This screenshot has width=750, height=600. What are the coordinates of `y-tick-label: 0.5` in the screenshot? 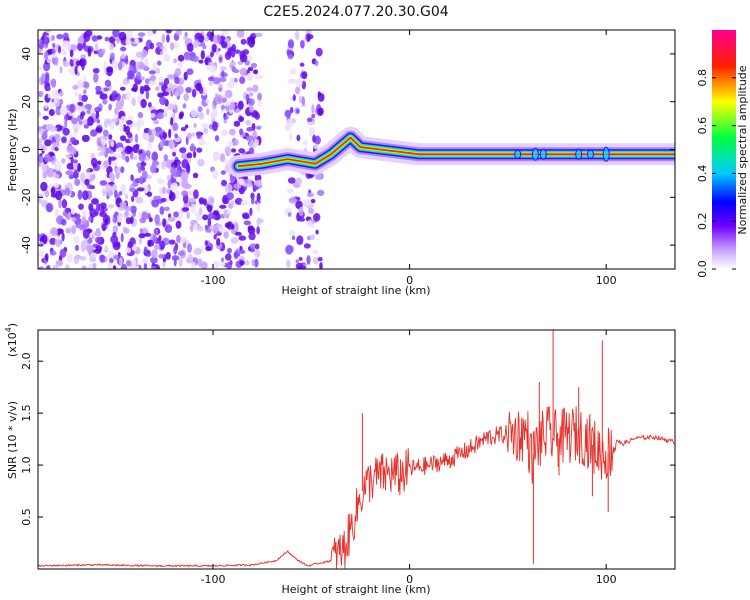 It's located at (26, 517).